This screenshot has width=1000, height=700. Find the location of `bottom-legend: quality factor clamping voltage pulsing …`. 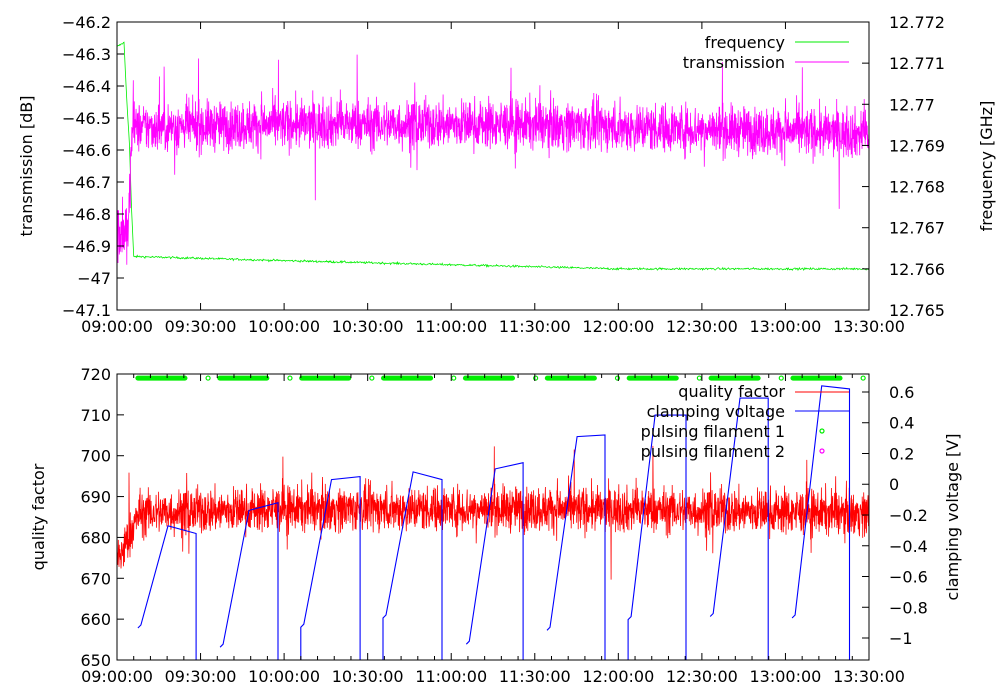

bottom-legend: quality factor clamping voltage pulsing … is located at coordinates (745, 421).